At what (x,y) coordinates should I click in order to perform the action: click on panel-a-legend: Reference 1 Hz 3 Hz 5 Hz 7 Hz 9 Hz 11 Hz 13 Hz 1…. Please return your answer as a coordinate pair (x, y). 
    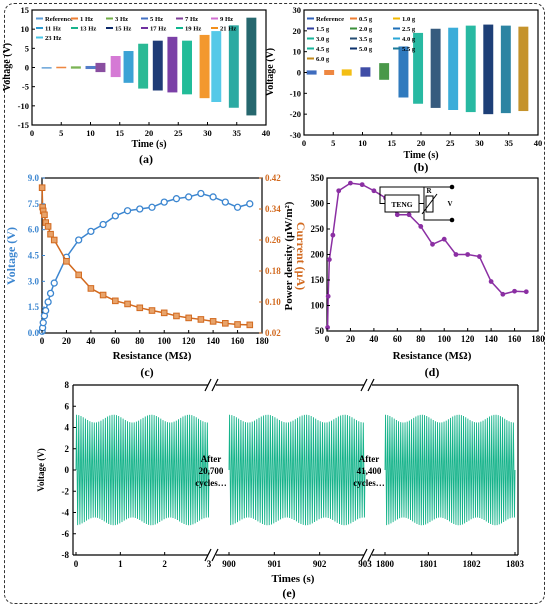
    Looking at the image, I should click on (136, 29).